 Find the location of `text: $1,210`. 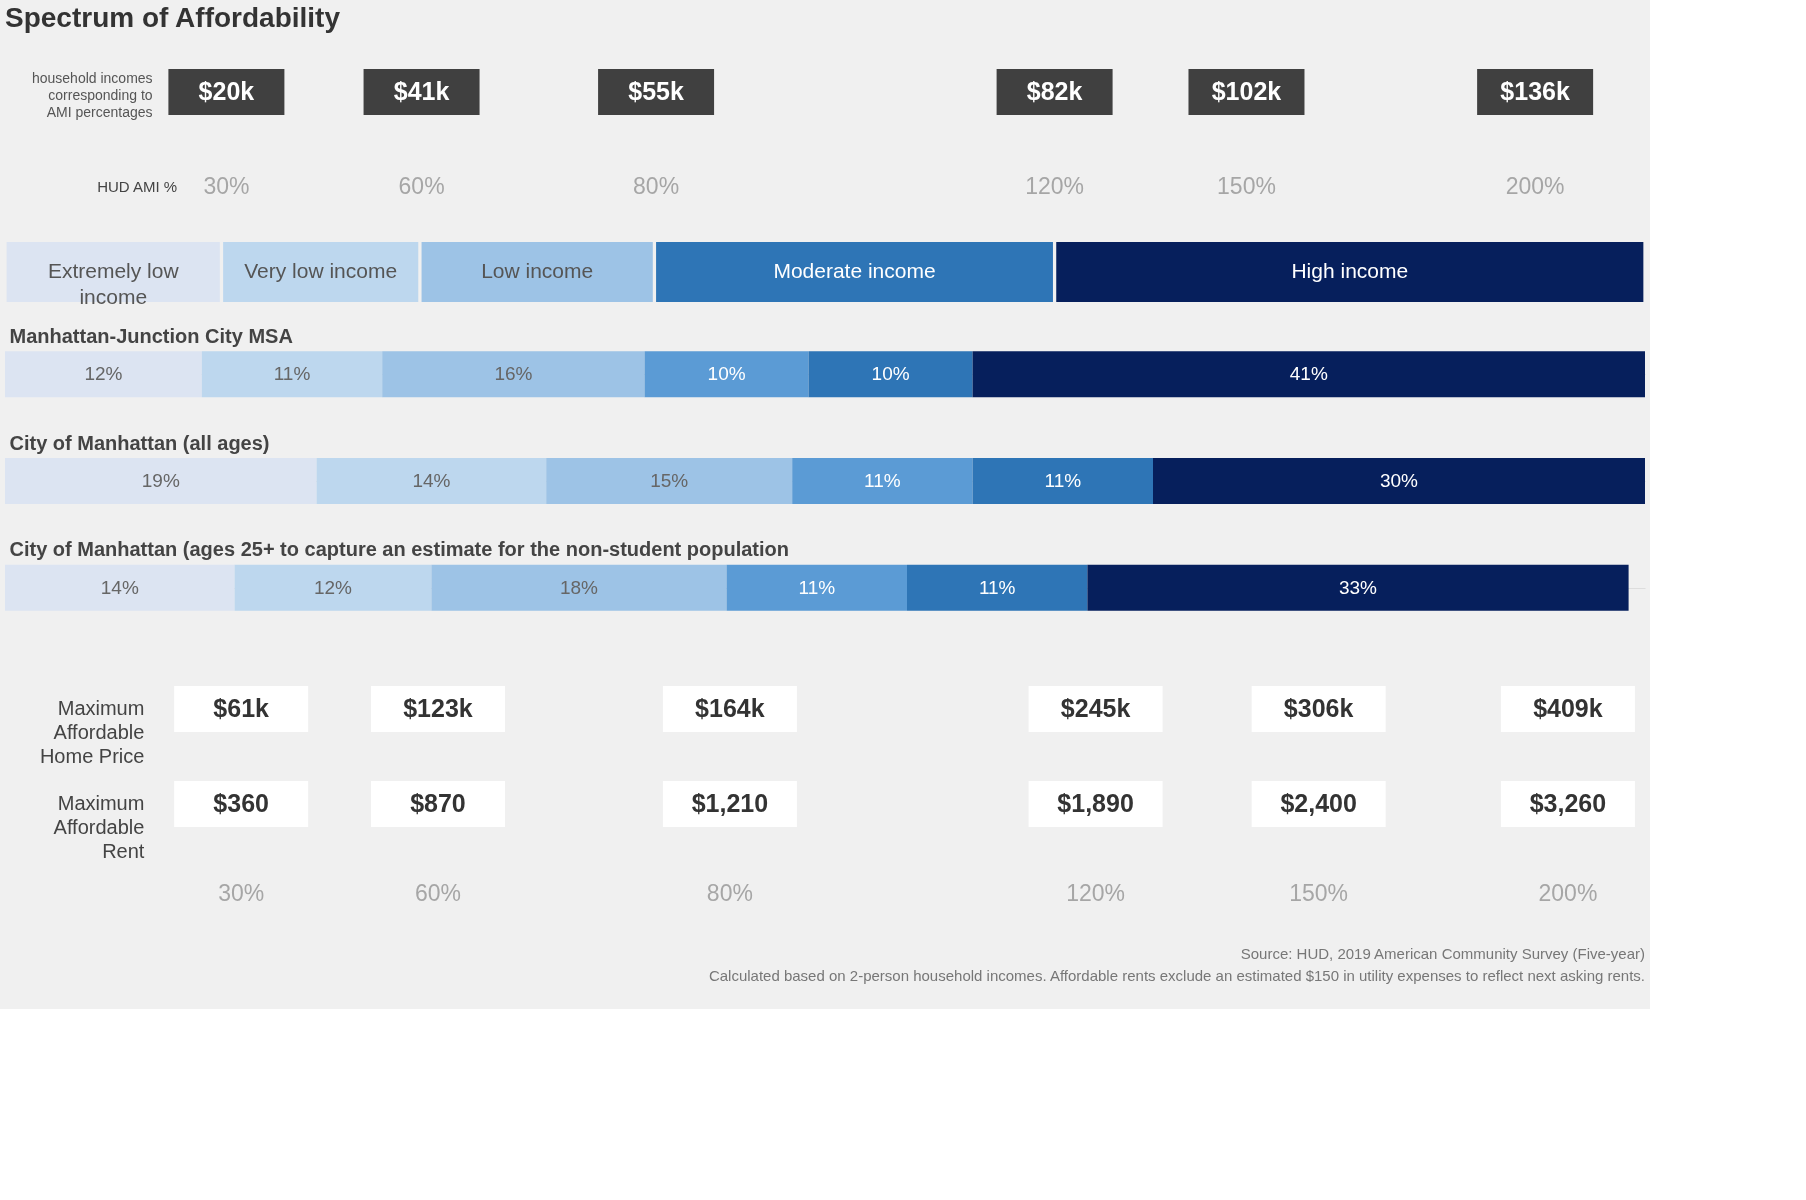

text: $1,210 is located at coordinates (730, 803).